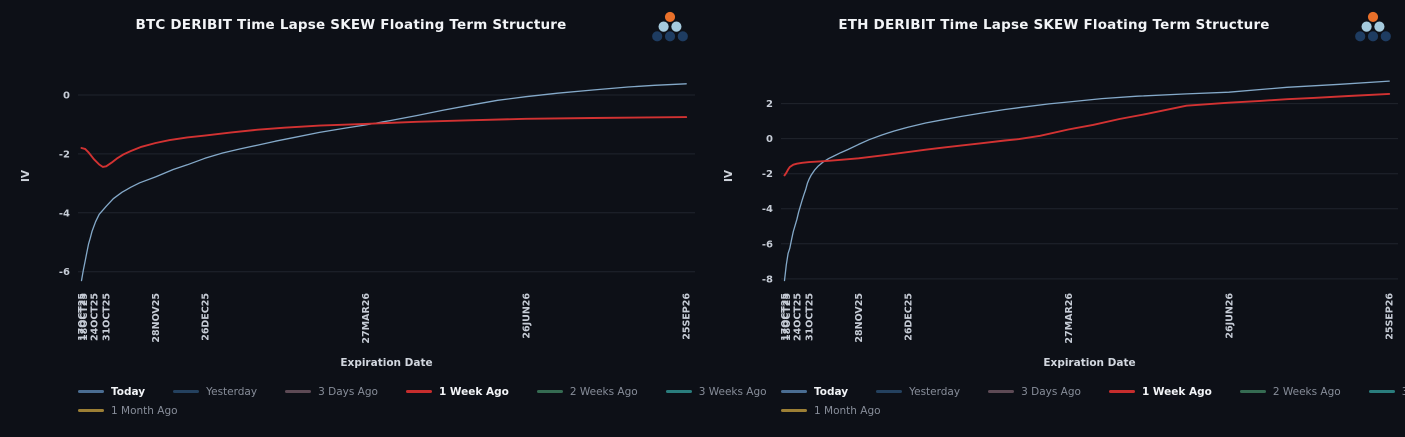  What do you see at coordinates (767, 279) in the screenshot?
I see `y-tick-label: -8` at bounding box center [767, 279].